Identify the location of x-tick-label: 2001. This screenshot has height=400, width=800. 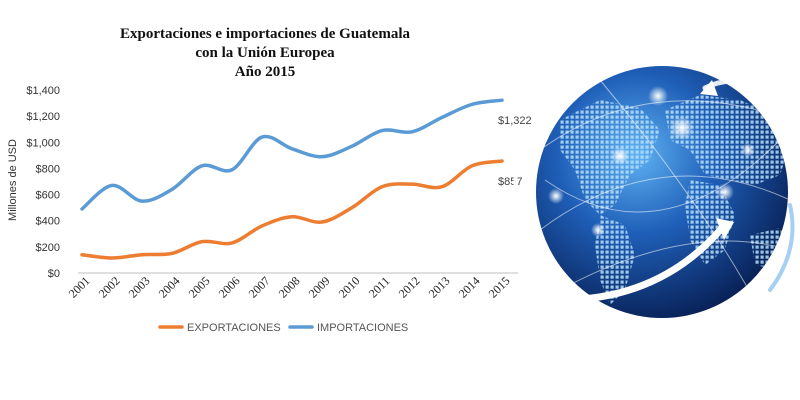
(79, 287).